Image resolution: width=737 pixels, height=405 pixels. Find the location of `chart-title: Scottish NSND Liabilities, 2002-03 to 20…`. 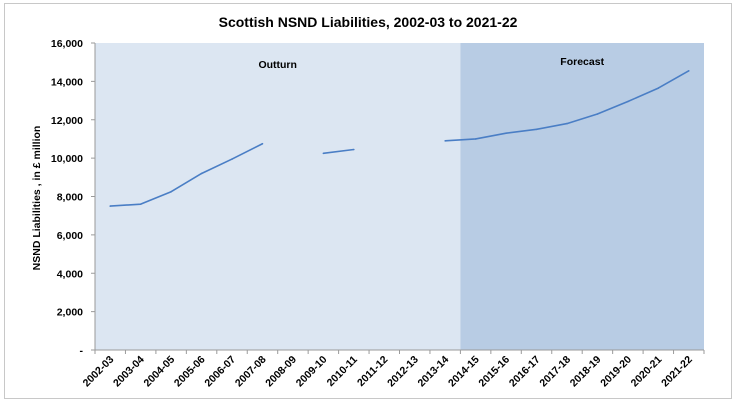

chart-title: Scottish NSND Liabilities, 2002-03 to 20… is located at coordinates (368, 22).